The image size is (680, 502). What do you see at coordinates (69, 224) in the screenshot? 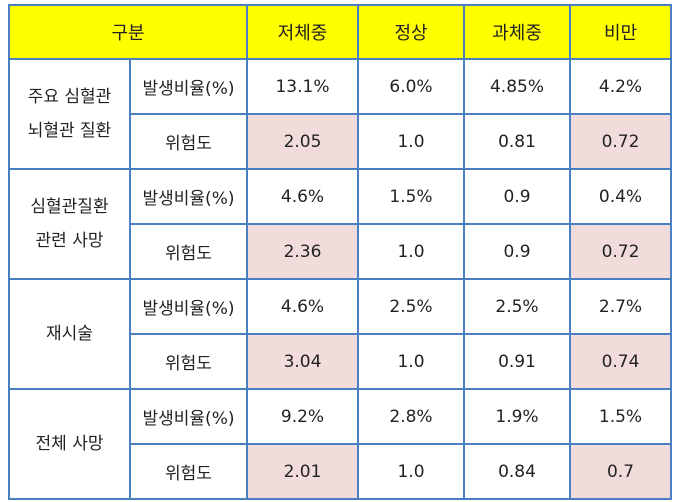
I see `group-label: 심혈관질환 관련 사망` at bounding box center [69, 224].